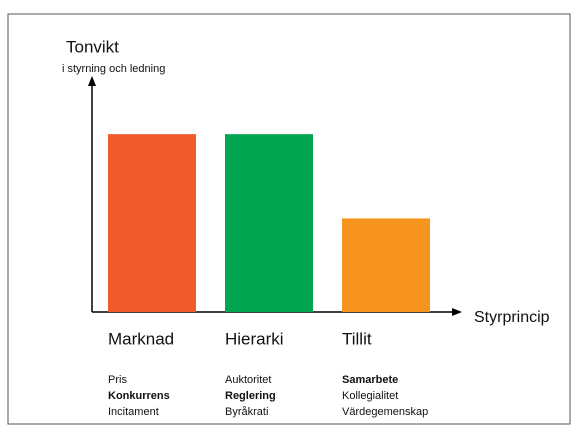  What do you see at coordinates (370, 380) in the screenshot?
I see `keyword: Samarbete` at bounding box center [370, 380].